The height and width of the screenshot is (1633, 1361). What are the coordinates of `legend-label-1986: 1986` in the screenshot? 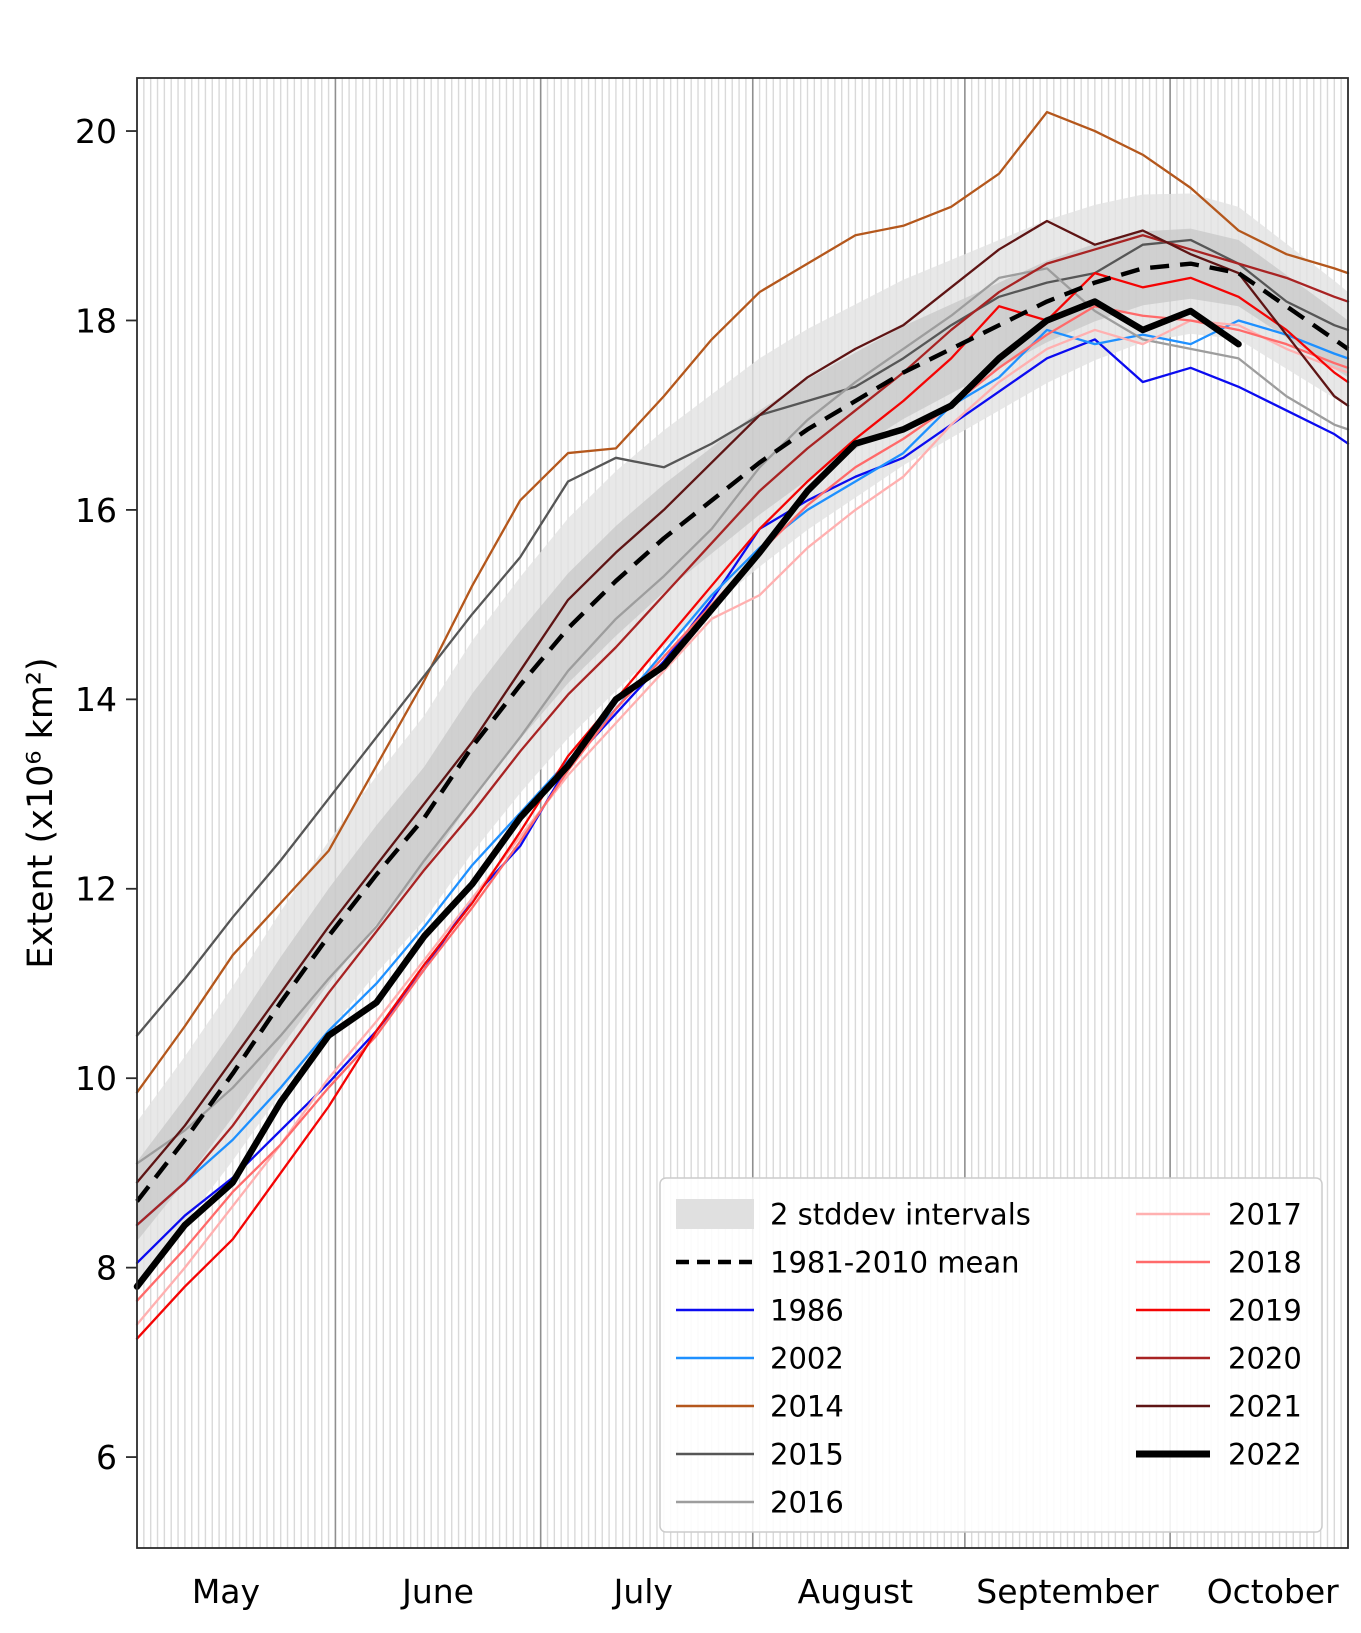 It's located at (807, 1310).